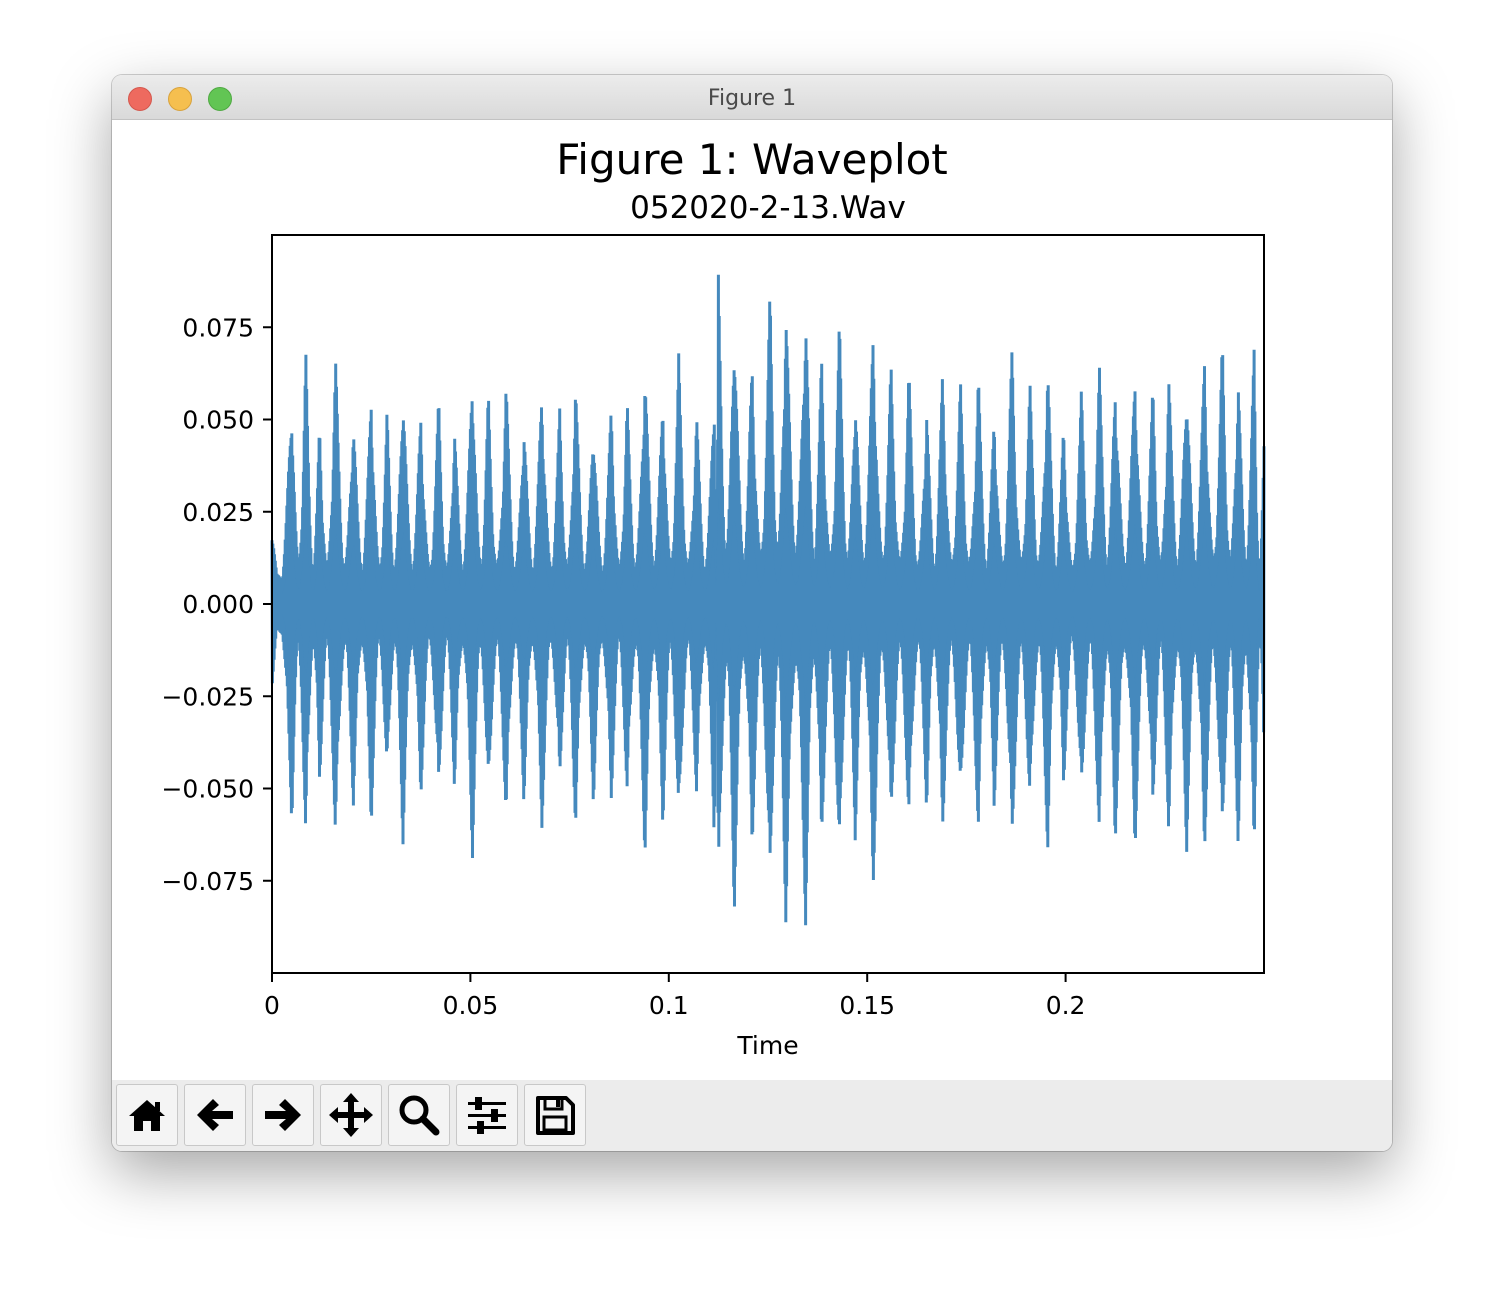 Image resolution: width=1504 pixels, height=1300 pixels. I want to click on x-tick-label: 0, so click(272, 1005).